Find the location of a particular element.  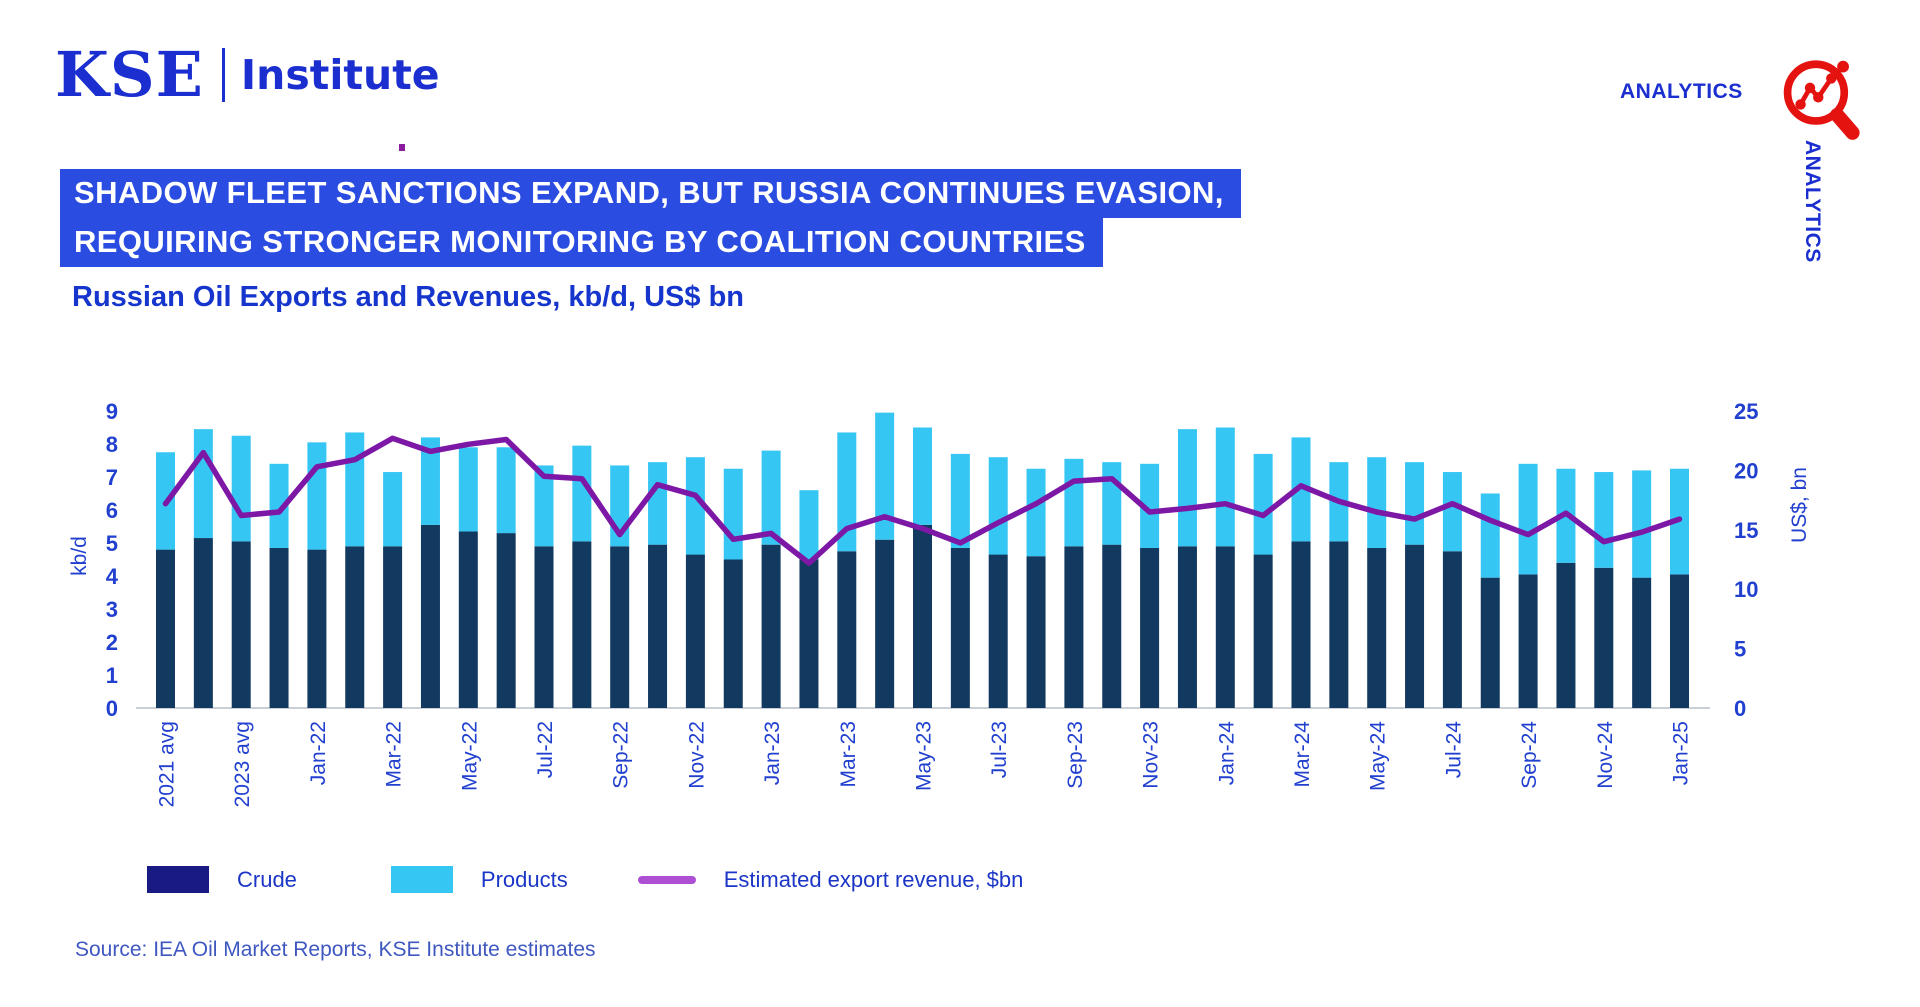

svg-text: 8 is located at coordinates (112, 444).